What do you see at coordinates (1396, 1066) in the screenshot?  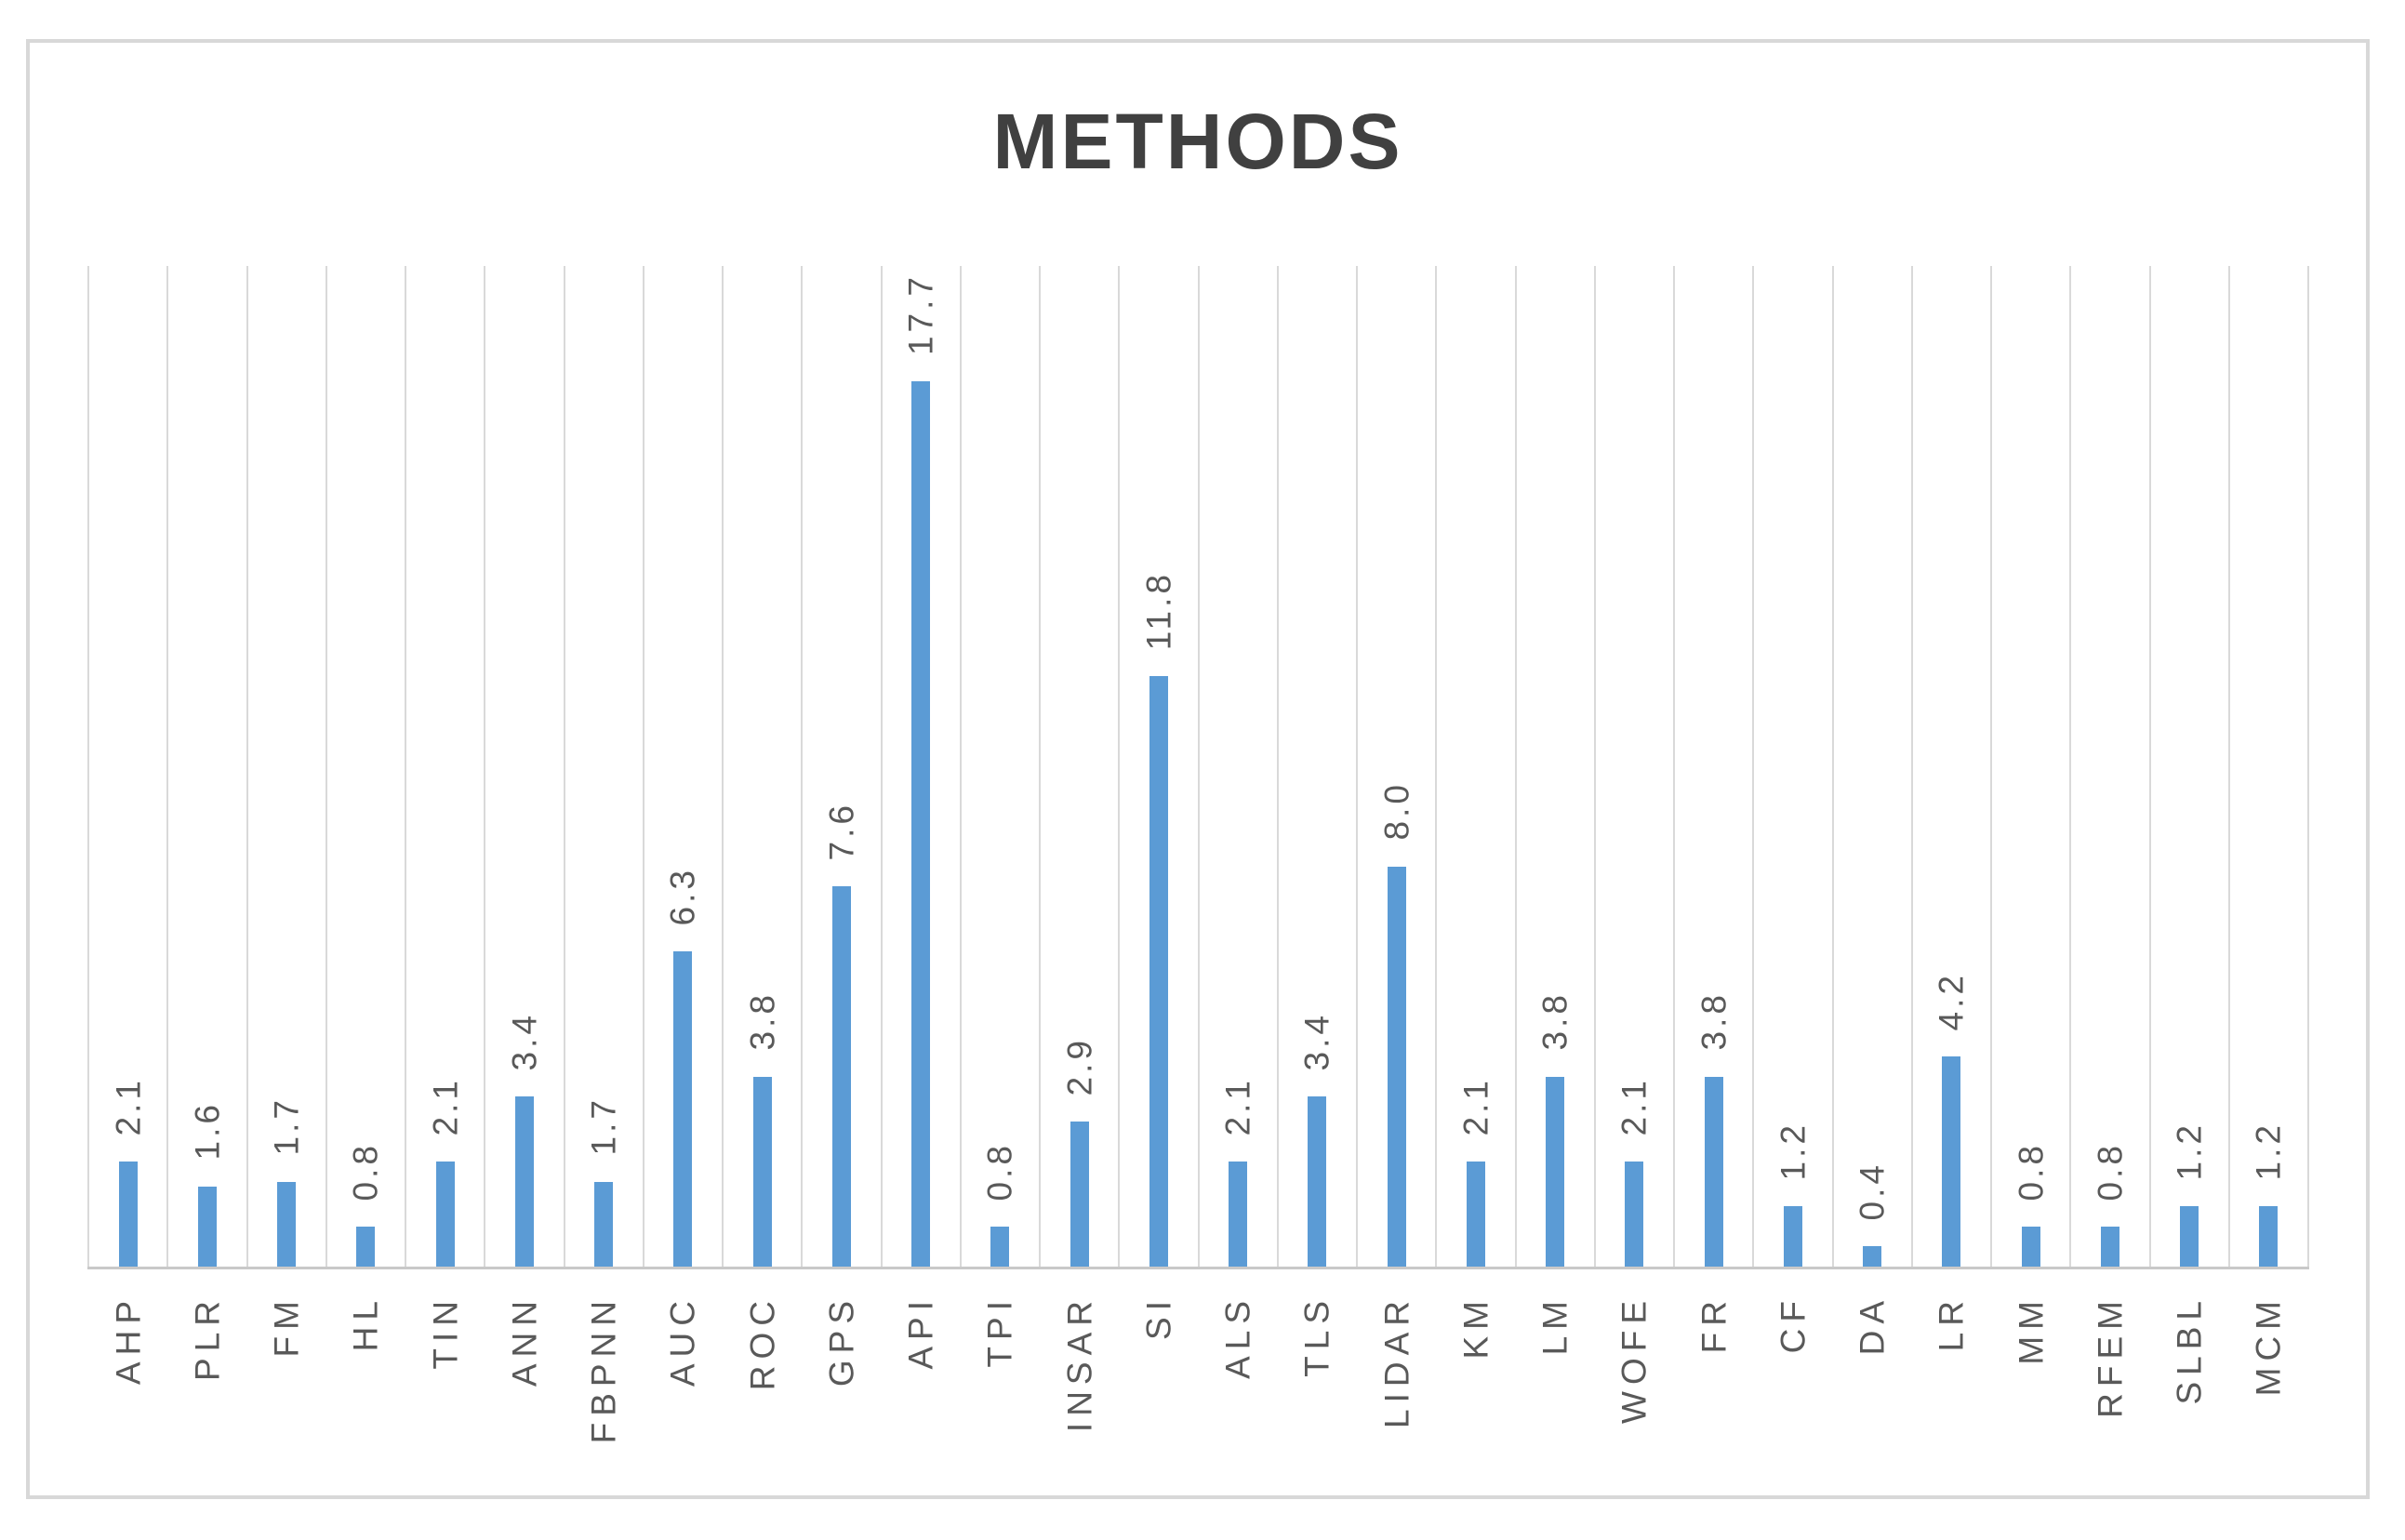 I see `bar-lidar` at bounding box center [1396, 1066].